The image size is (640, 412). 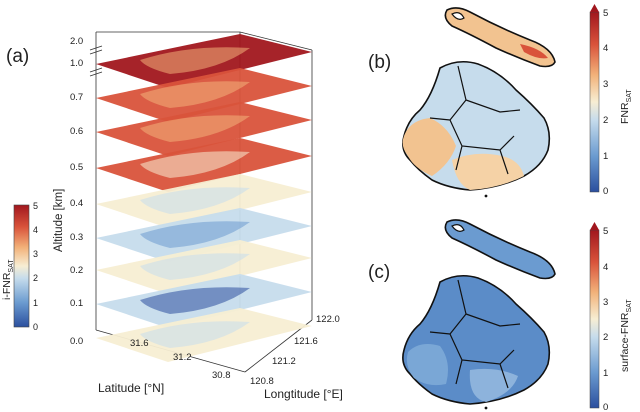 What do you see at coordinates (221, 375) in the screenshot?
I see `lat-tick-2: 30.8` at bounding box center [221, 375].